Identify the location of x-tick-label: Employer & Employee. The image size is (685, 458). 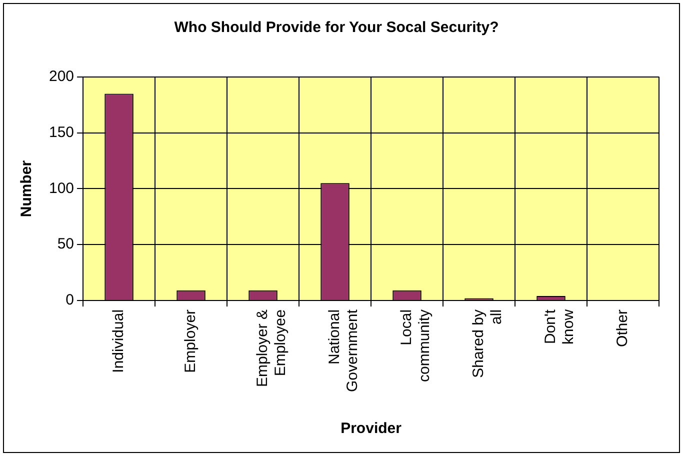
(272, 348).